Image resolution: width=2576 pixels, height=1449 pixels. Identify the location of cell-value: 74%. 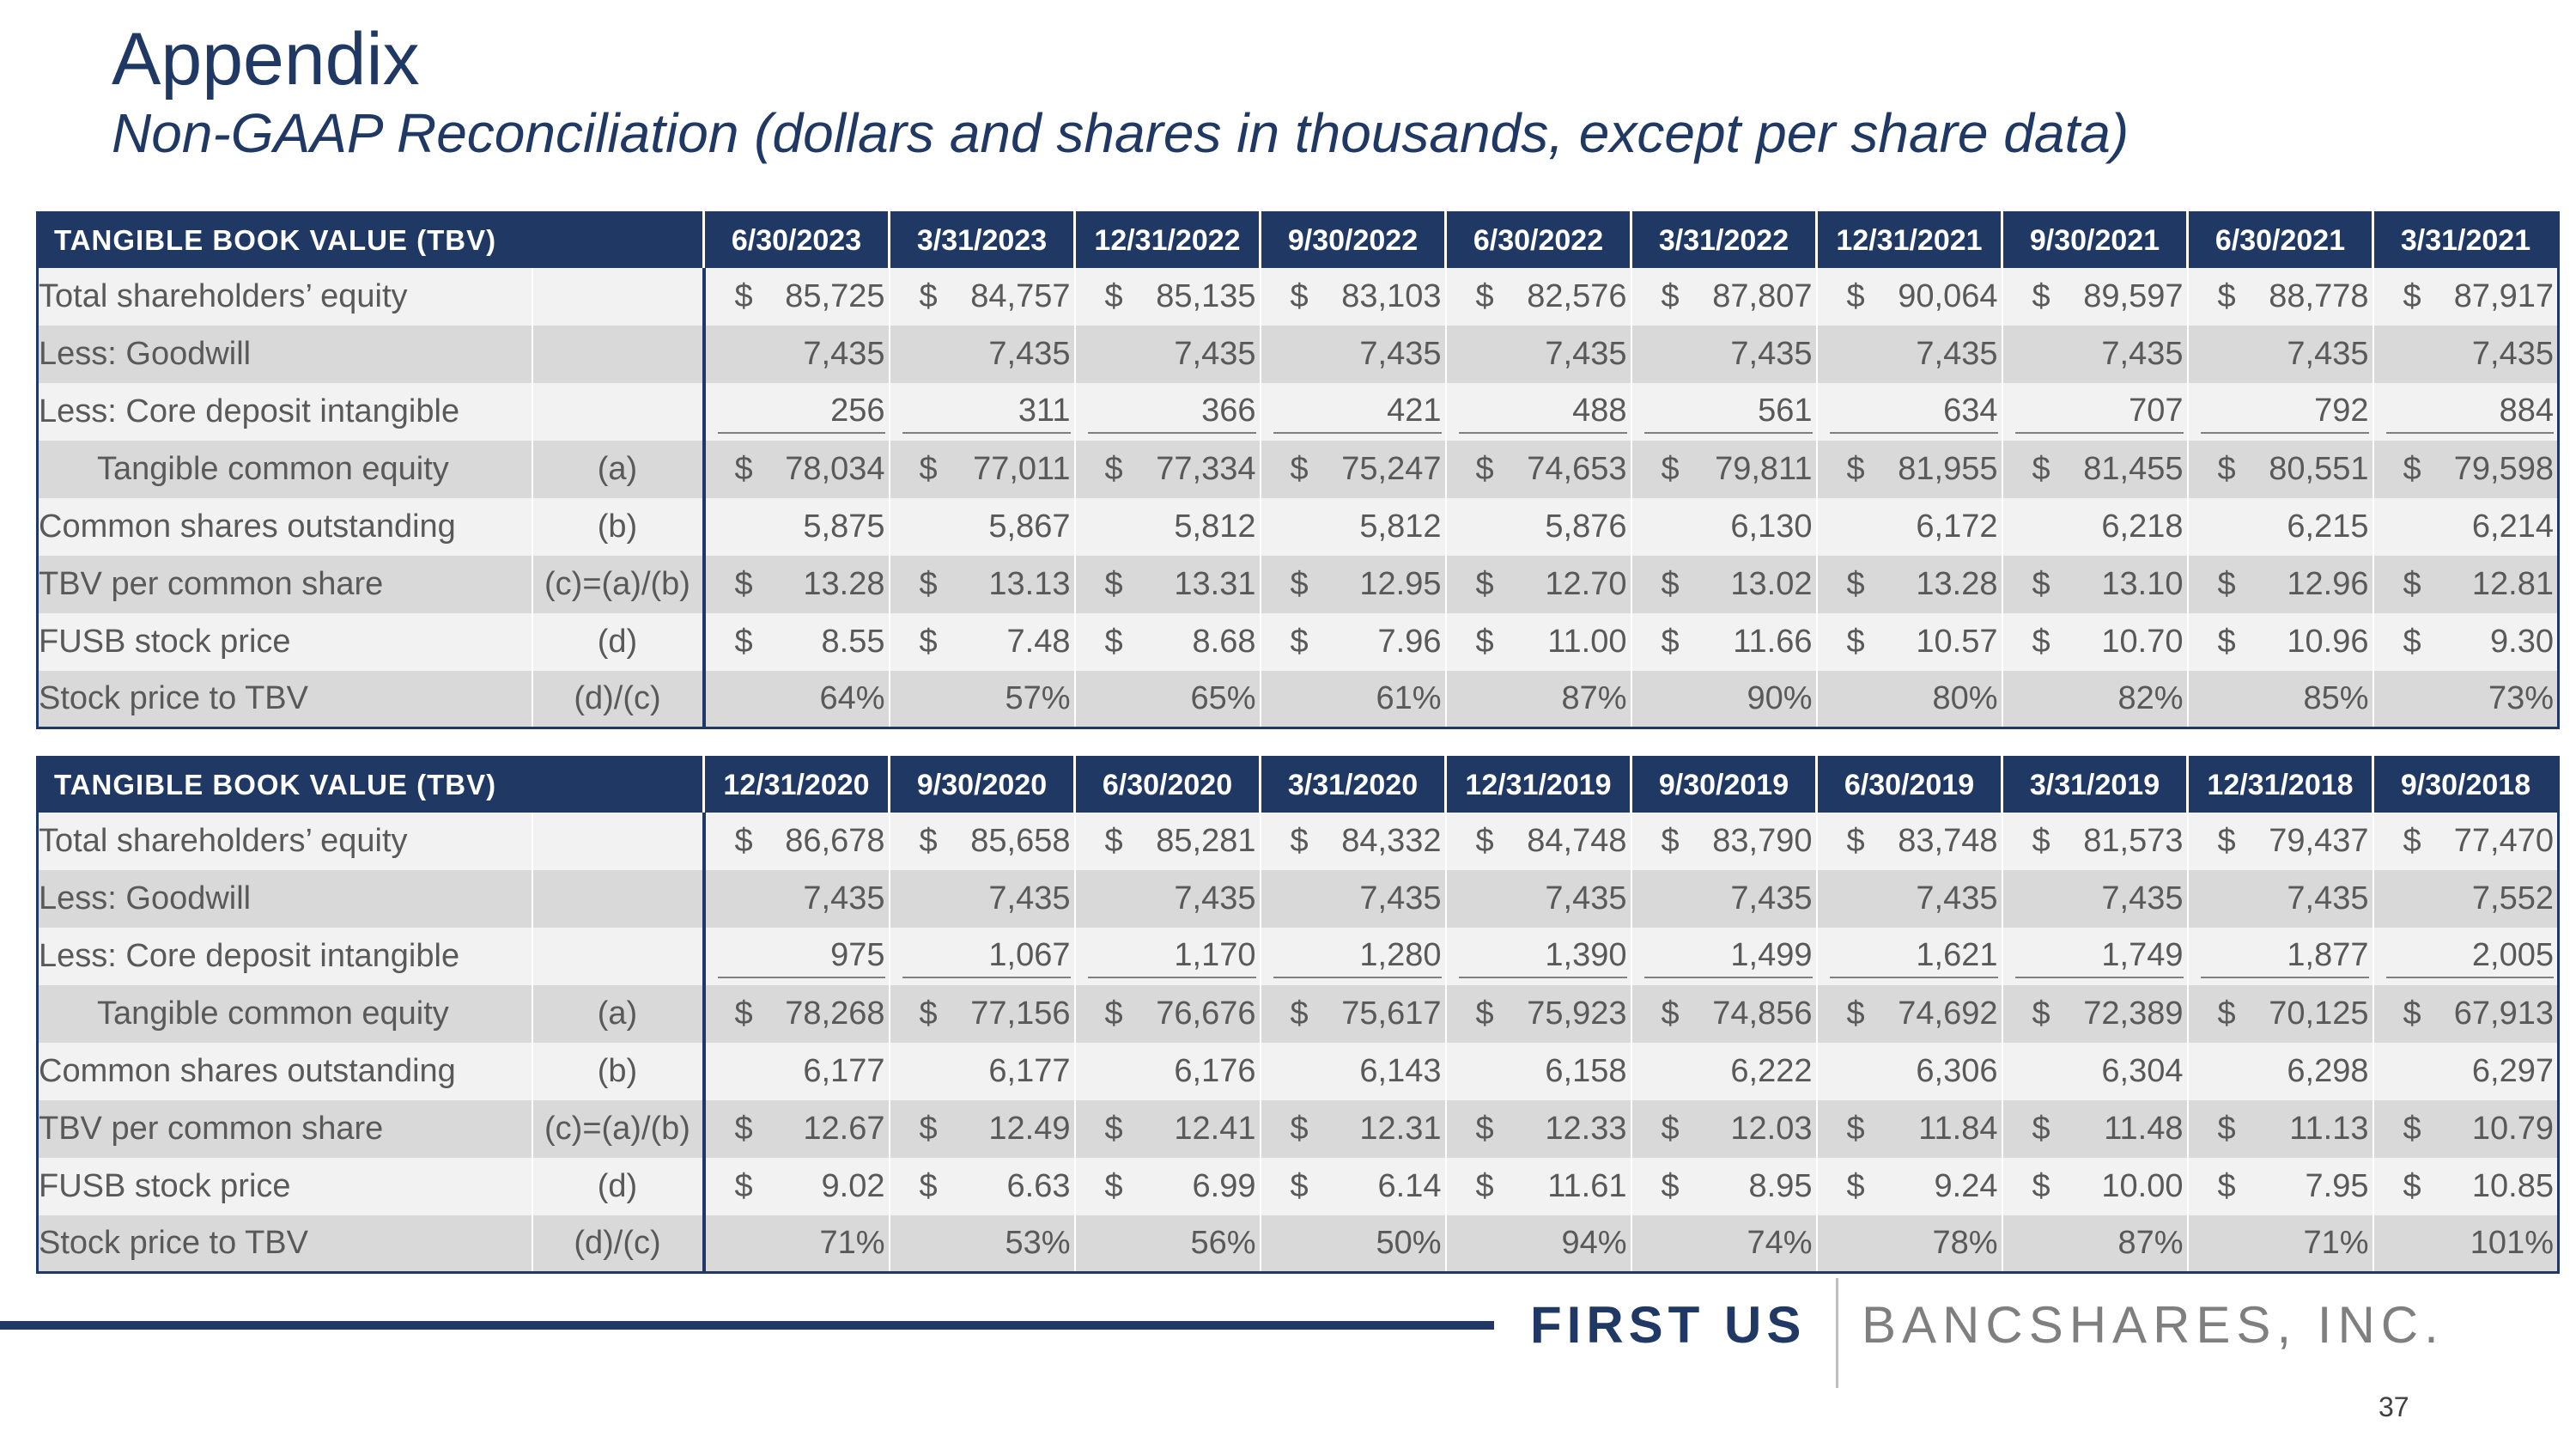
(1780, 1242).